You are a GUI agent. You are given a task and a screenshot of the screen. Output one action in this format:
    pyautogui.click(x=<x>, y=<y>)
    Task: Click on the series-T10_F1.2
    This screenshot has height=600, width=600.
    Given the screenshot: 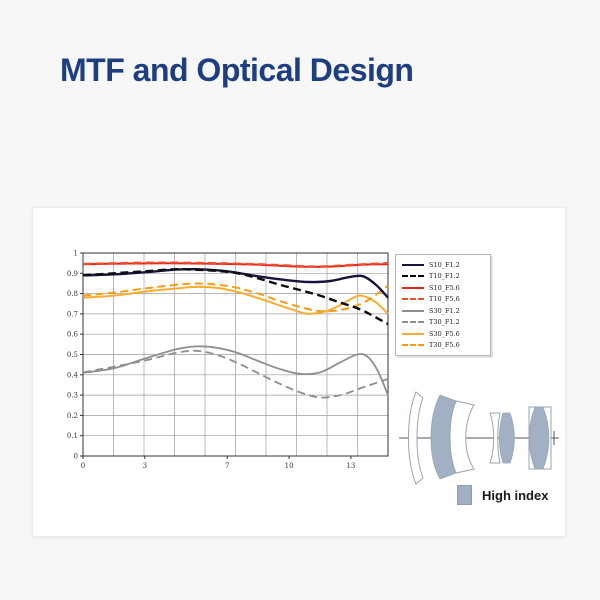 What is the action you would take?
    pyautogui.click(x=235, y=296)
    